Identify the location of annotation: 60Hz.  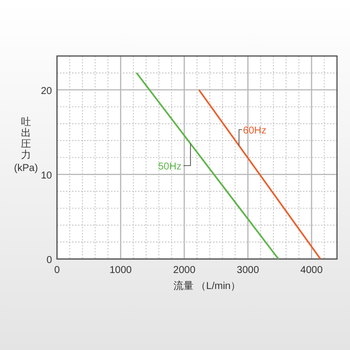
(252, 136).